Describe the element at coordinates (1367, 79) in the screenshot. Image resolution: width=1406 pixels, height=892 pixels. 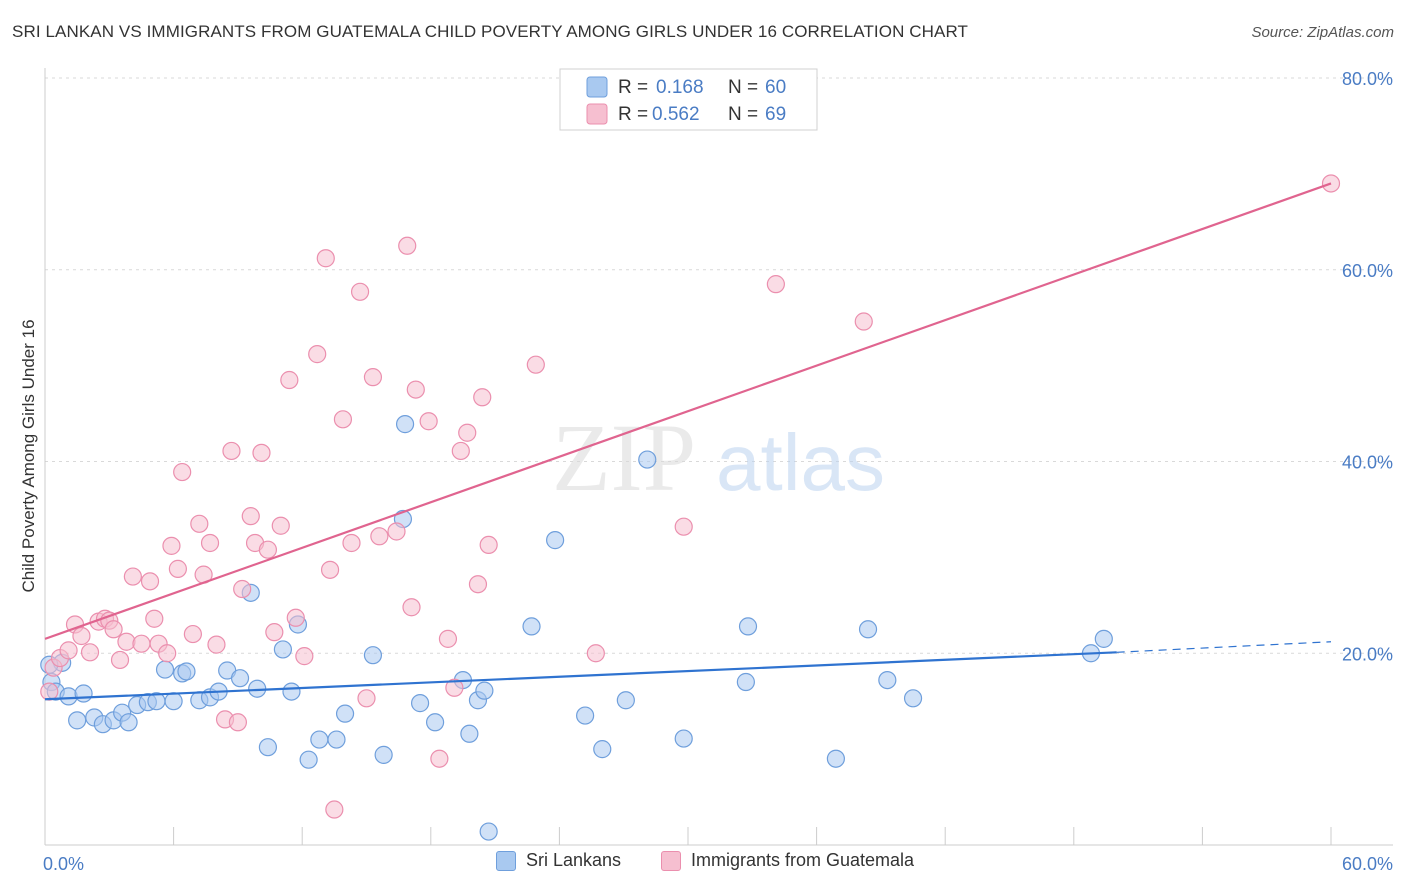
I see `y-tick-label: 80.0%` at that location.